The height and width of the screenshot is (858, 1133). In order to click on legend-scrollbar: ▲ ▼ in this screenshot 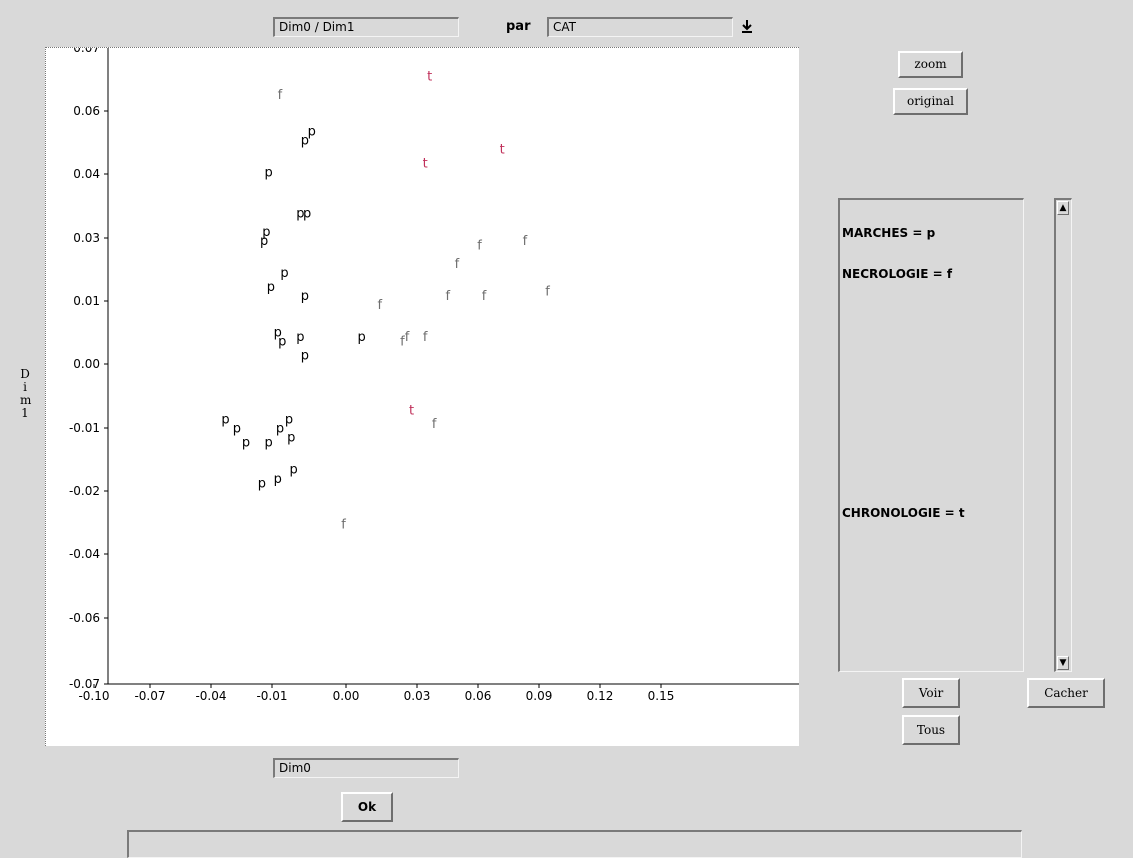, I will do `click(1063, 435)`.